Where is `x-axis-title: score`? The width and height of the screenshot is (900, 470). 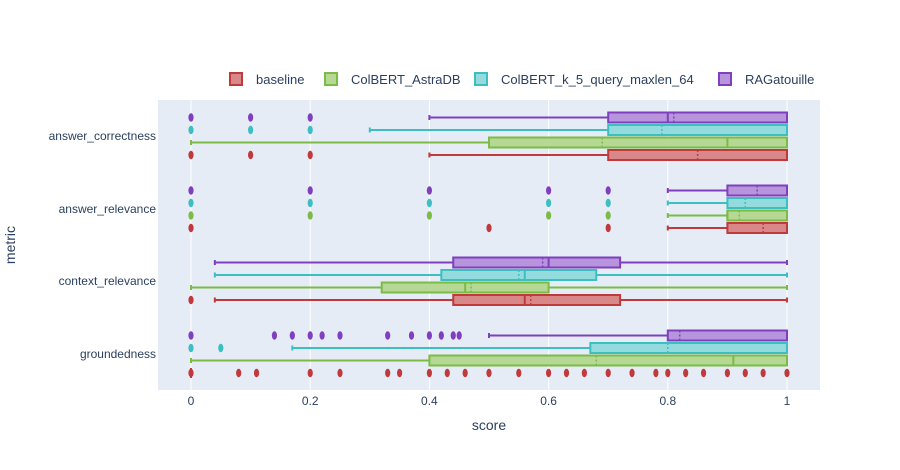 x-axis-title: score is located at coordinates (489, 425).